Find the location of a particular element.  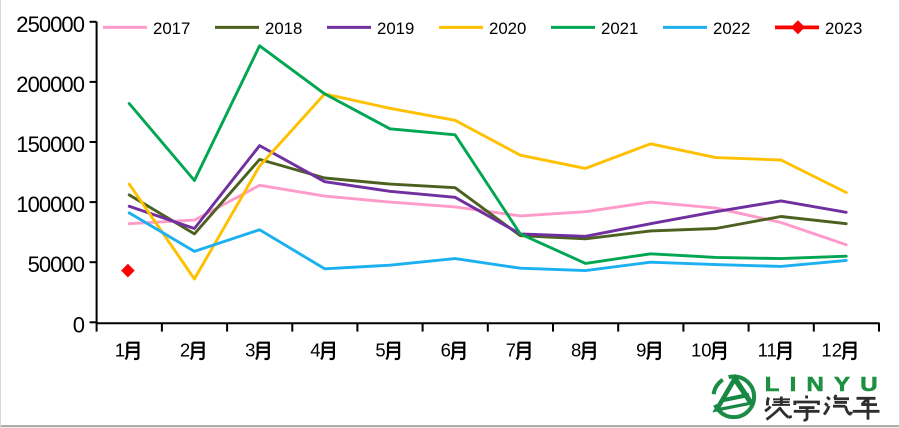

svg-text: 6 is located at coordinates (446, 350).